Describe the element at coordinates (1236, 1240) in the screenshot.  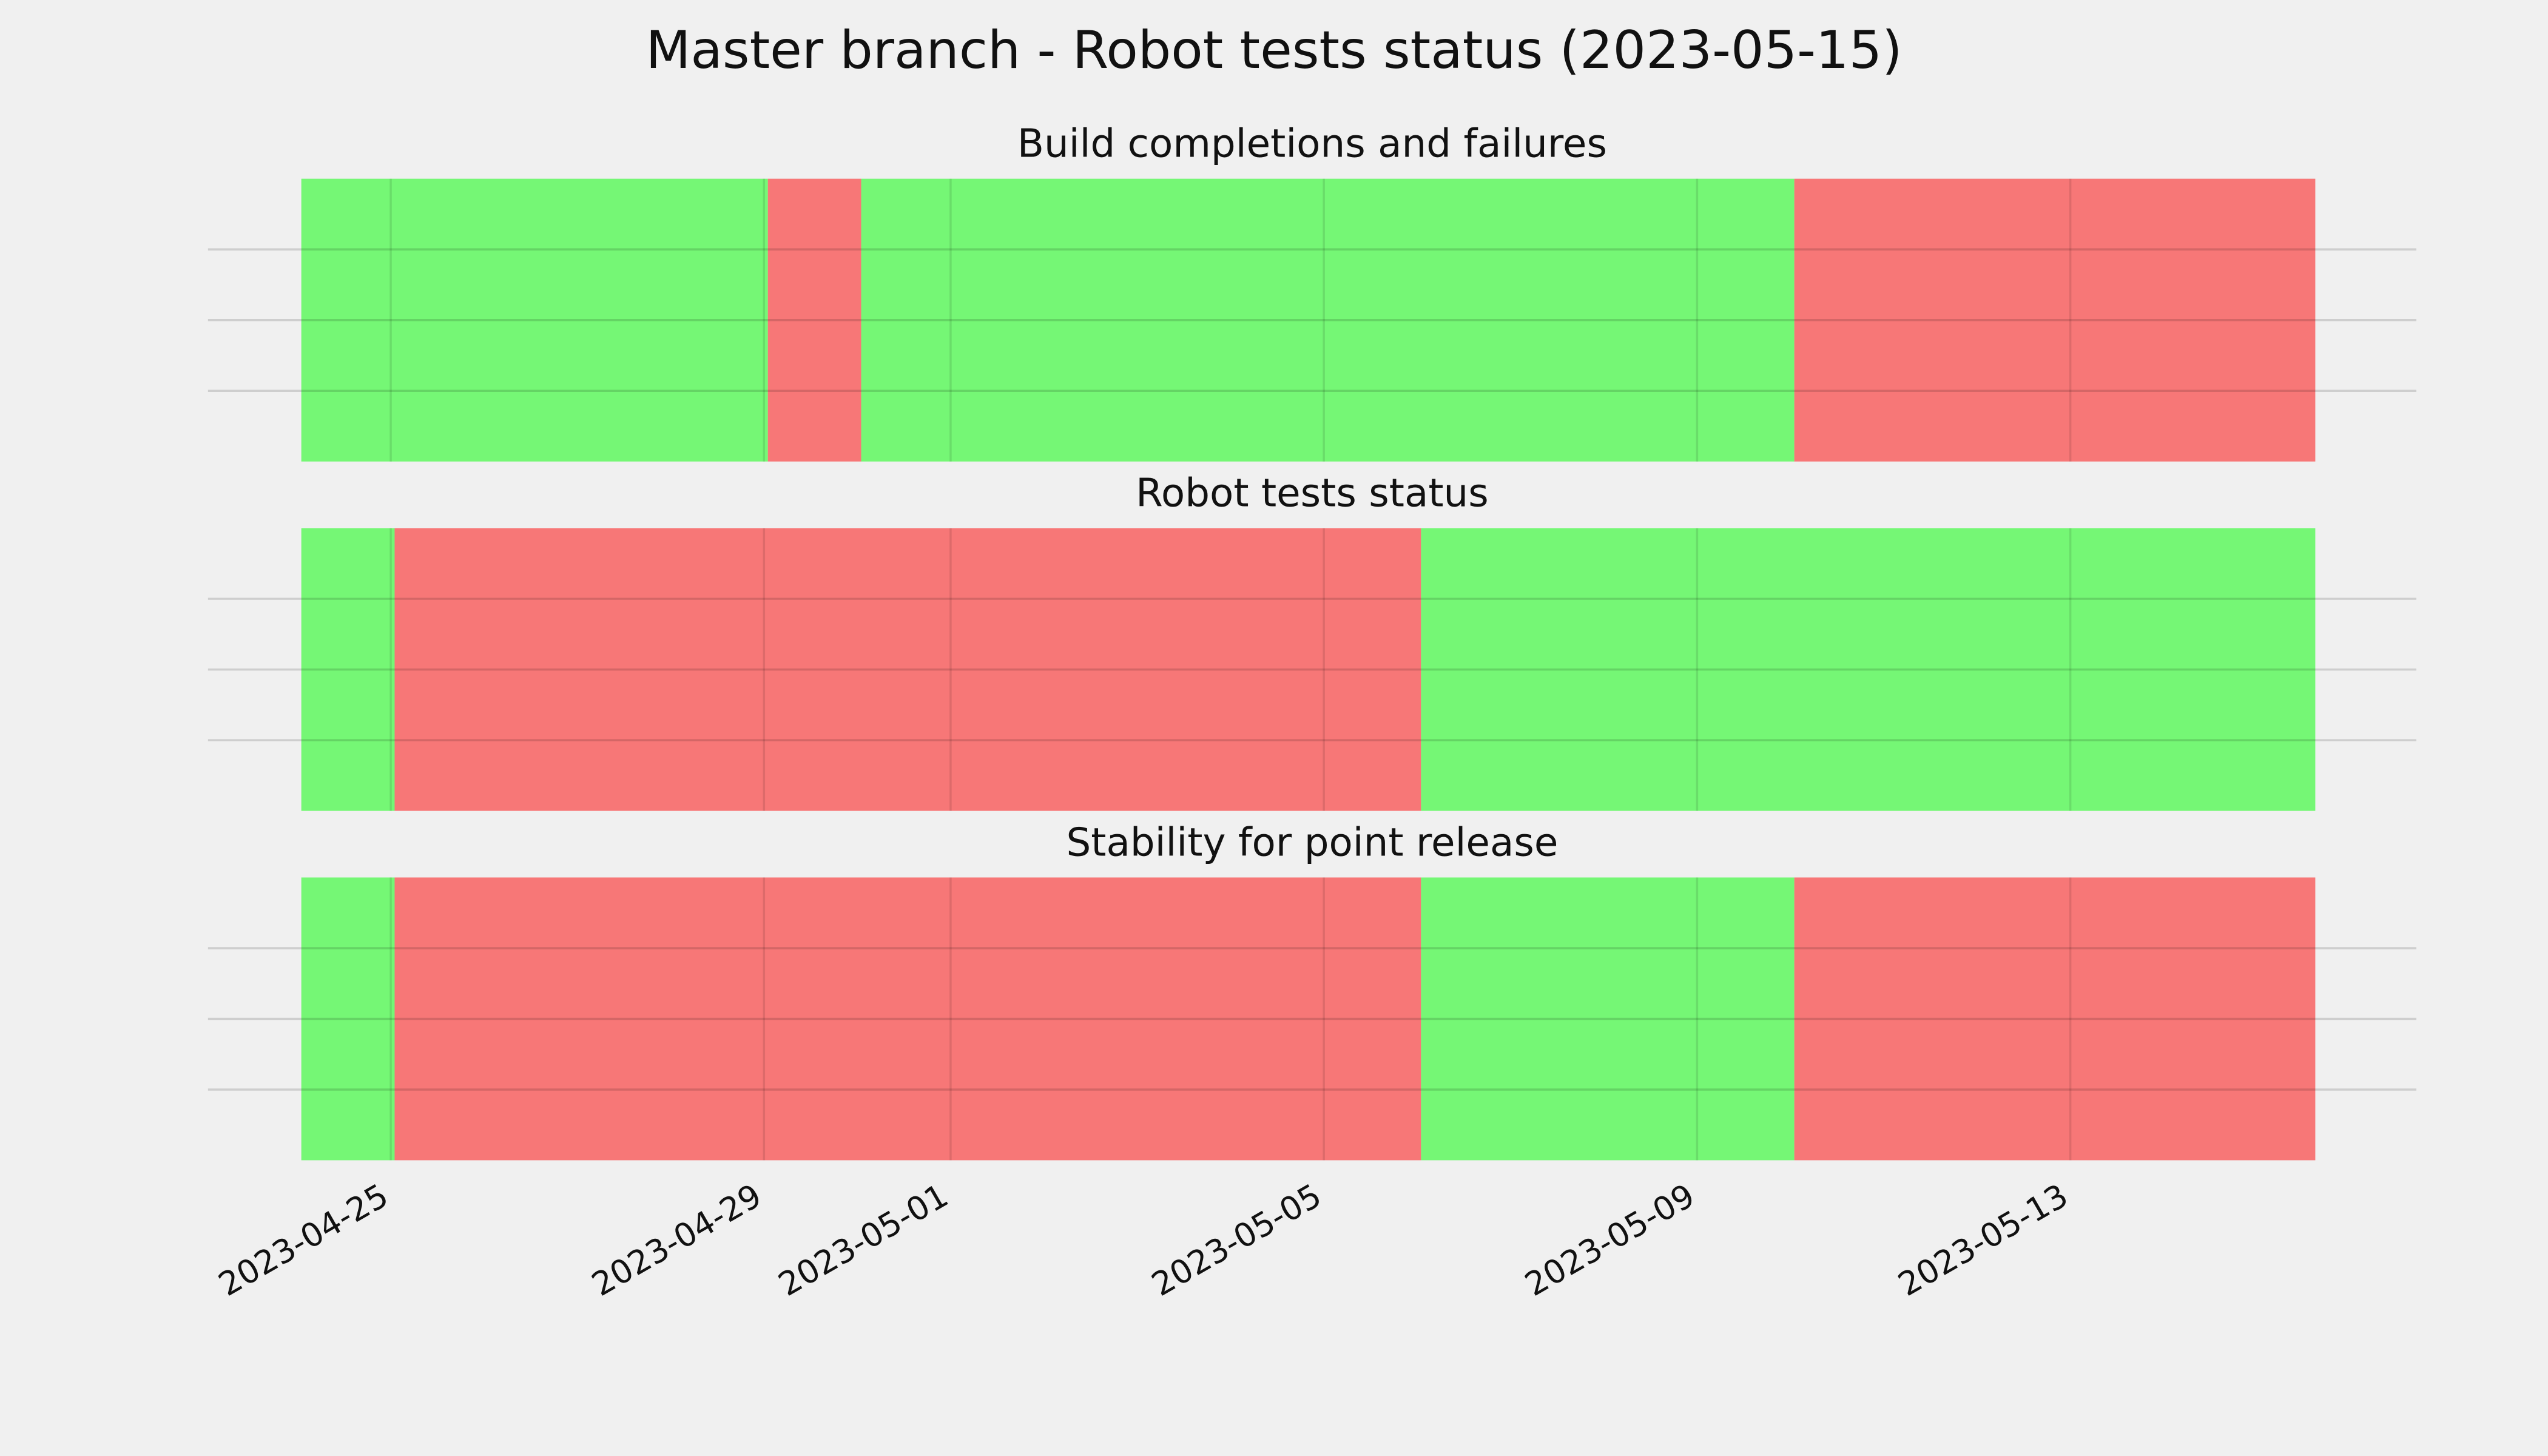
I see `x-tick-label: 2023-05-05` at that location.